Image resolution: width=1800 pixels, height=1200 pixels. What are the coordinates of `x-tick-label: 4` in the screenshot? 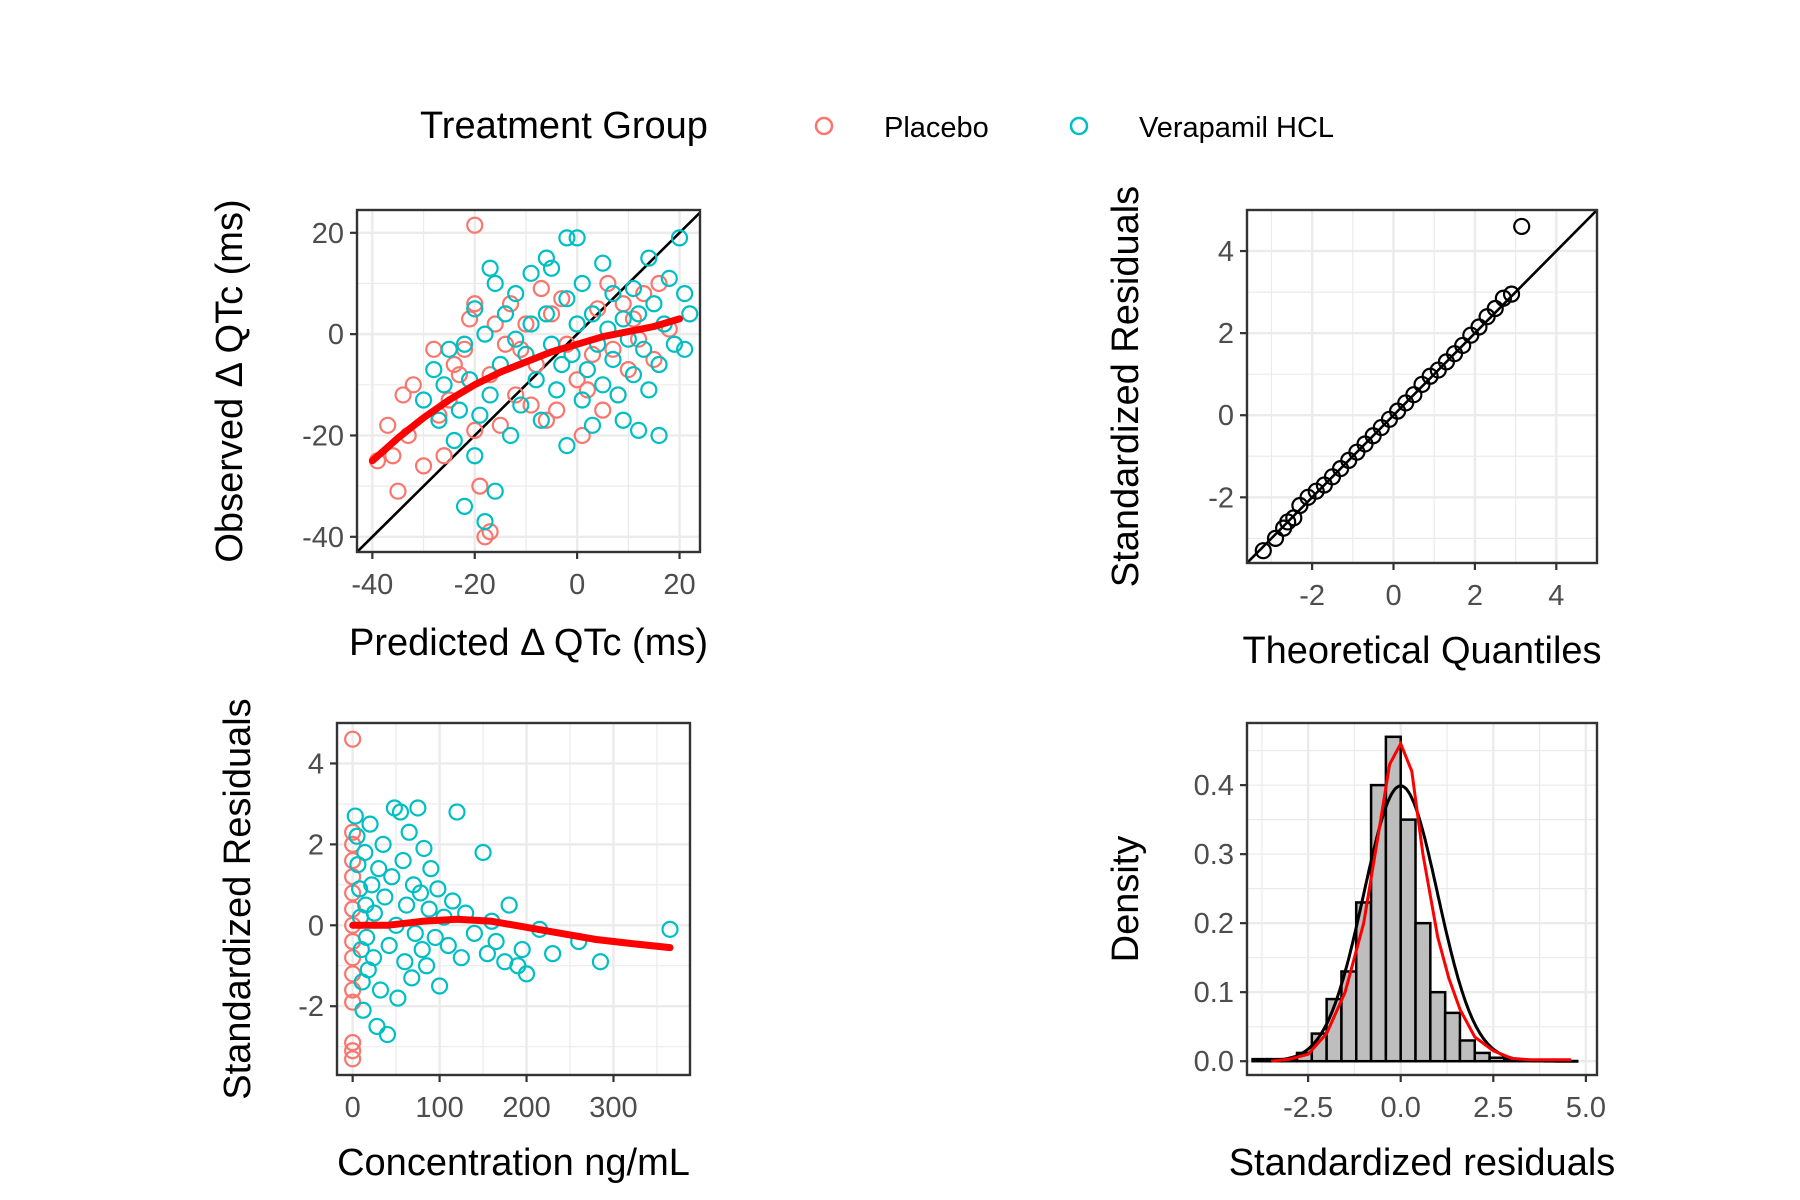 It's located at (1556, 596).